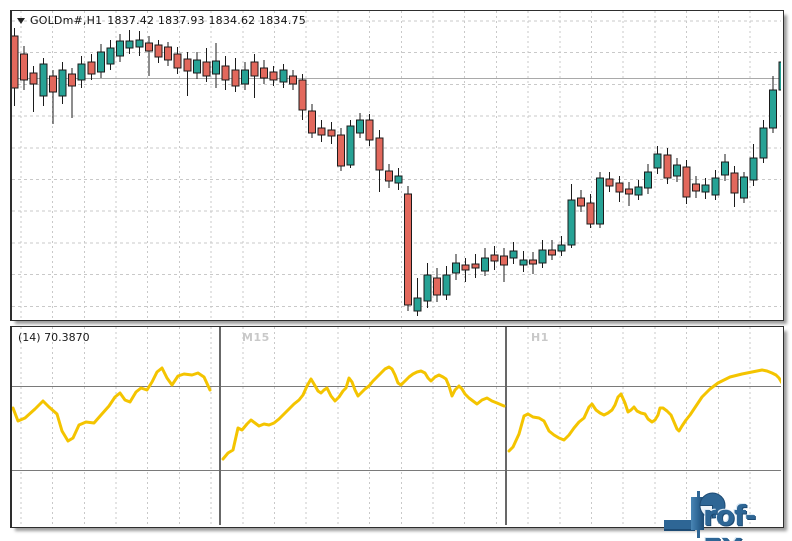 Image resolution: width=792 pixels, height=541 pixels. I want to click on prof-fx-logo: rof-FX, so click(728, 516).